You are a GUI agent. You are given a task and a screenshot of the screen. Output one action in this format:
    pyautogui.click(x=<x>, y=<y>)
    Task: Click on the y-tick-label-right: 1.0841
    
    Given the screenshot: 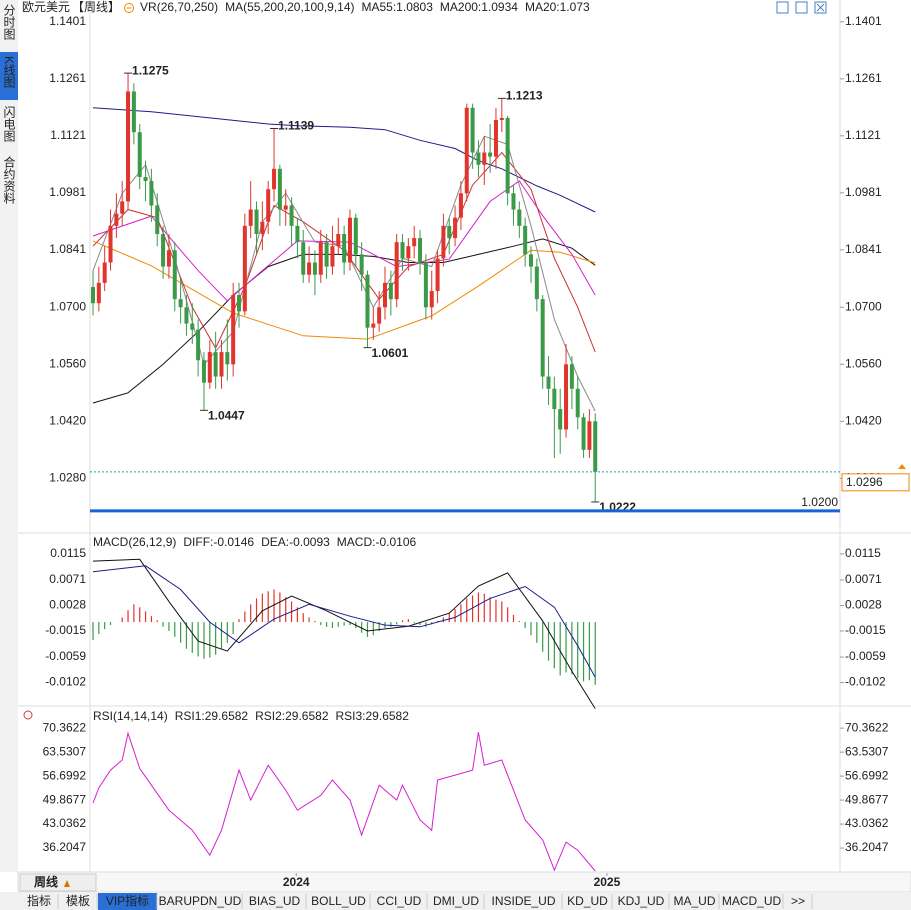 What is the action you would take?
    pyautogui.click(x=863, y=249)
    